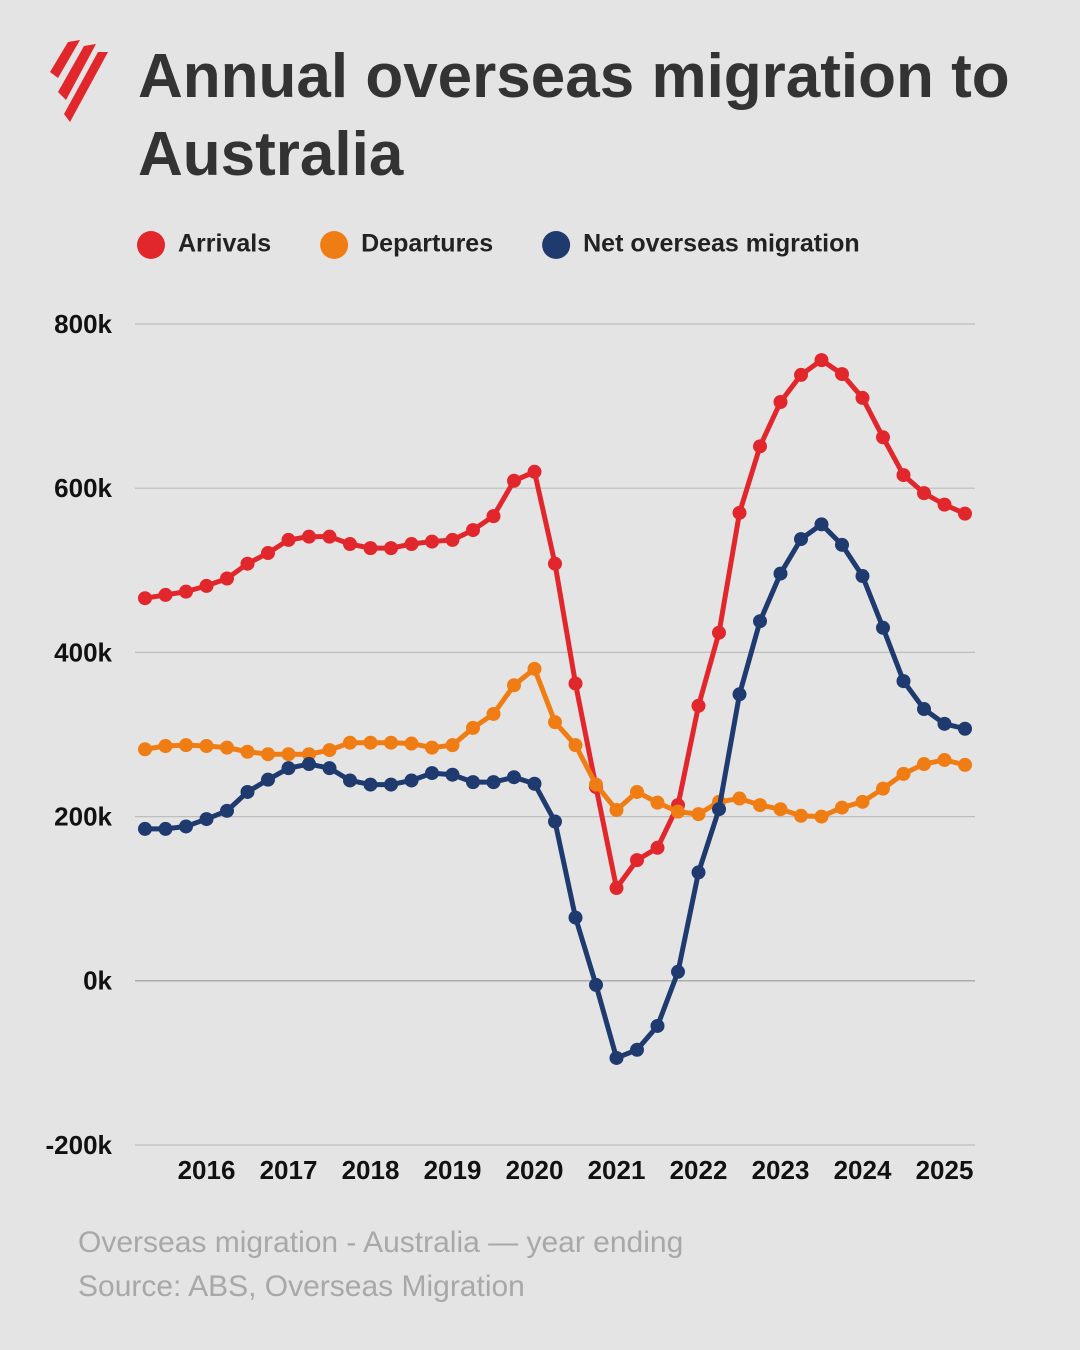 The image size is (1080, 1350). What do you see at coordinates (555, 743) in the screenshot?
I see `series-line` at bounding box center [555, 743].